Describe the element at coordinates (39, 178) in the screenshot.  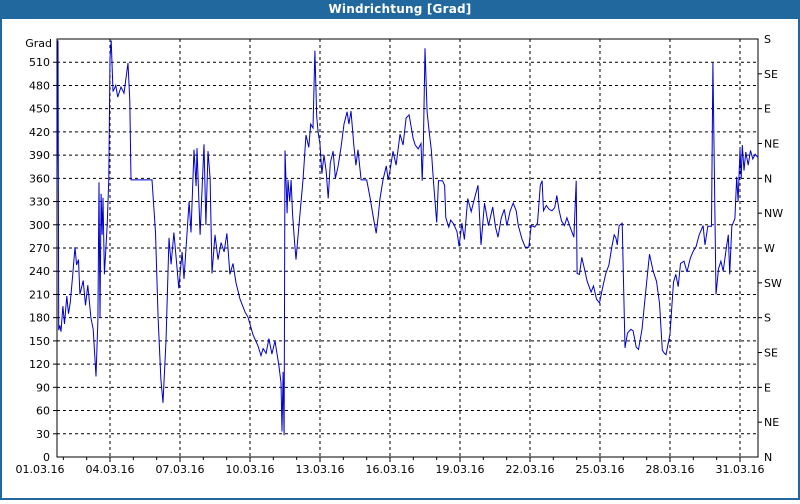
I see `y-left-tick-label: 360` at that location.